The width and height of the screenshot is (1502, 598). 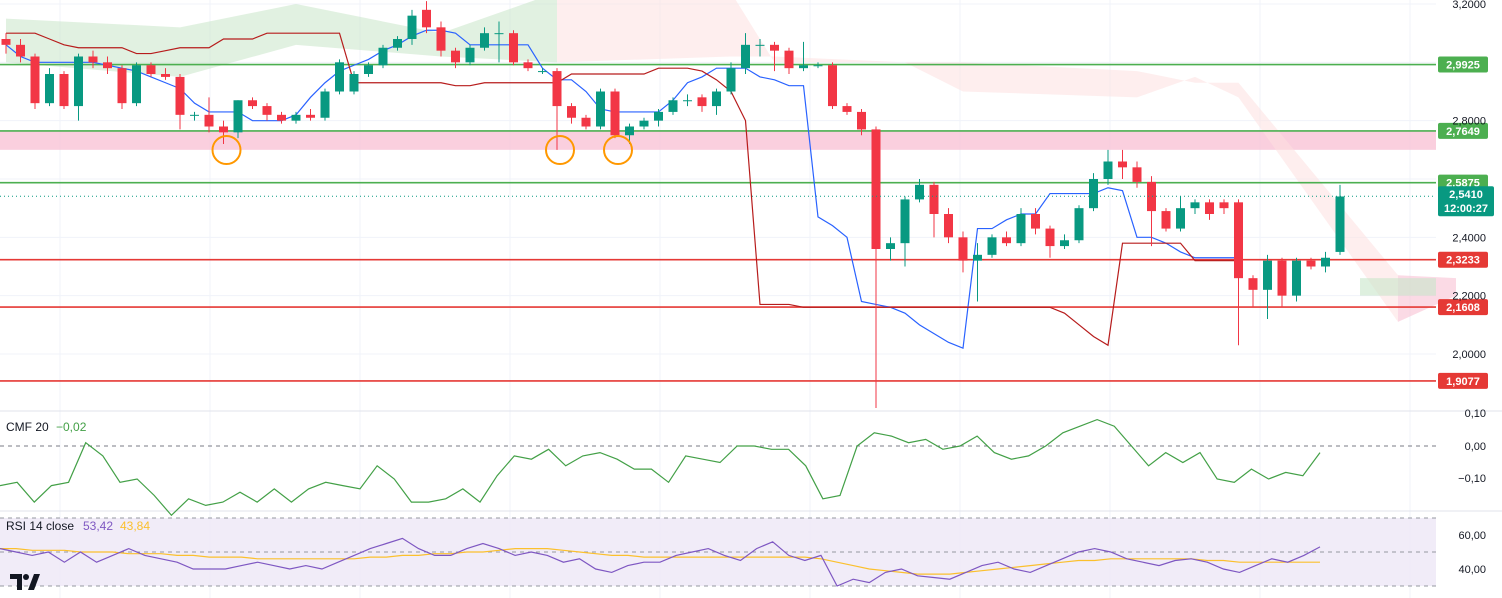 What do you see at coordinates (1469, 238) in the screenshot?
I see `price-axis-tick: 2,4000` at bounding box center [1469, 238].